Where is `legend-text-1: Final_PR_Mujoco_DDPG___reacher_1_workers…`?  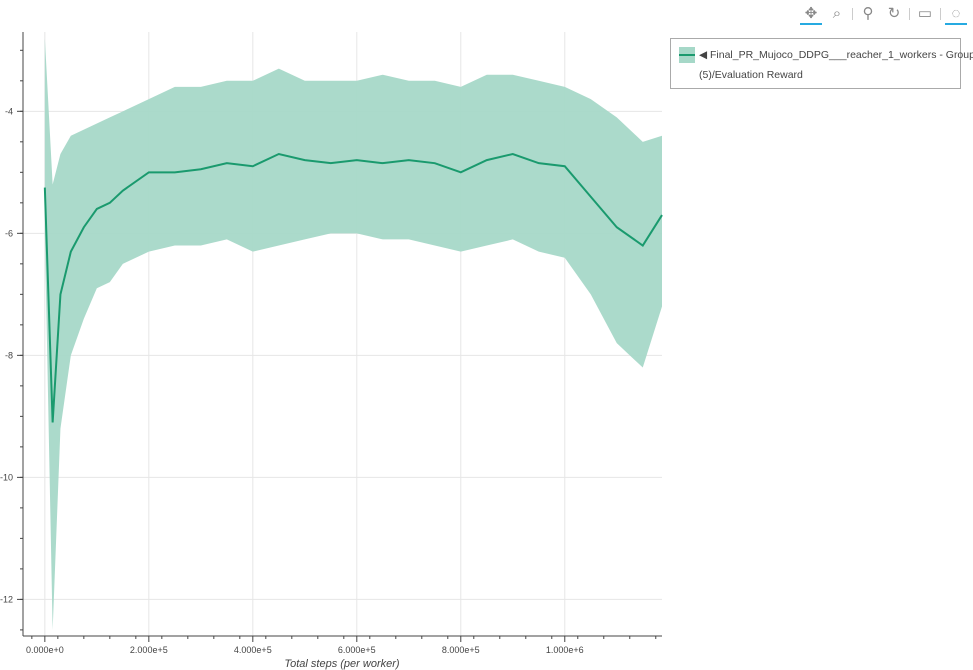
legend-text-1: Final_PR_Mujoco_DDPG___reacher_1_workers… is located at coordinates (841, 55).